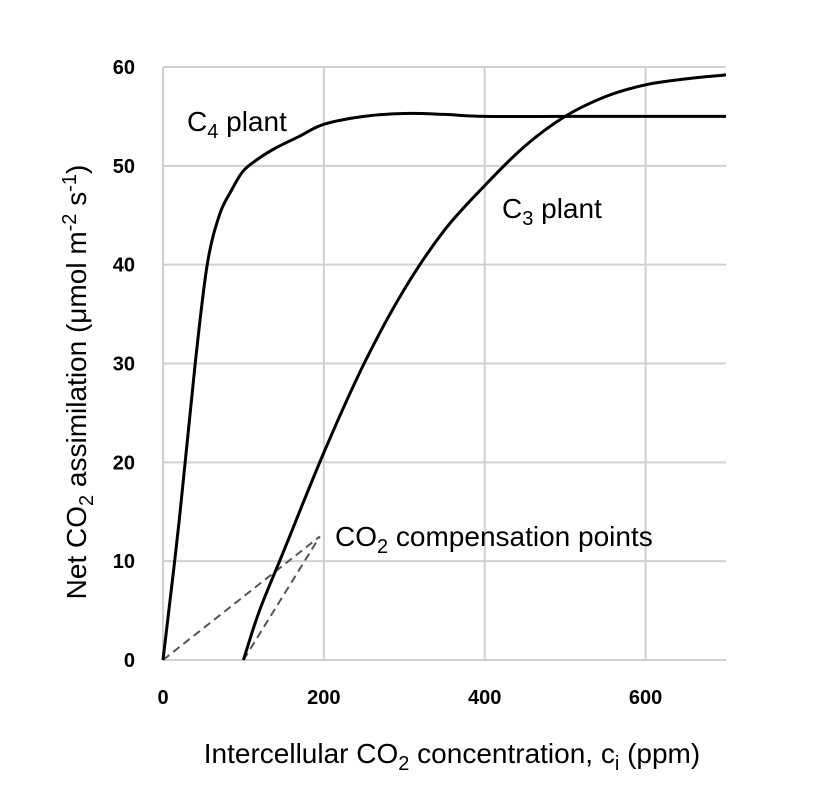  What do you see at coordinates (484, 698) in the screenshot?
I see `x-tick-label: 400` at bounding box center [484, 698].